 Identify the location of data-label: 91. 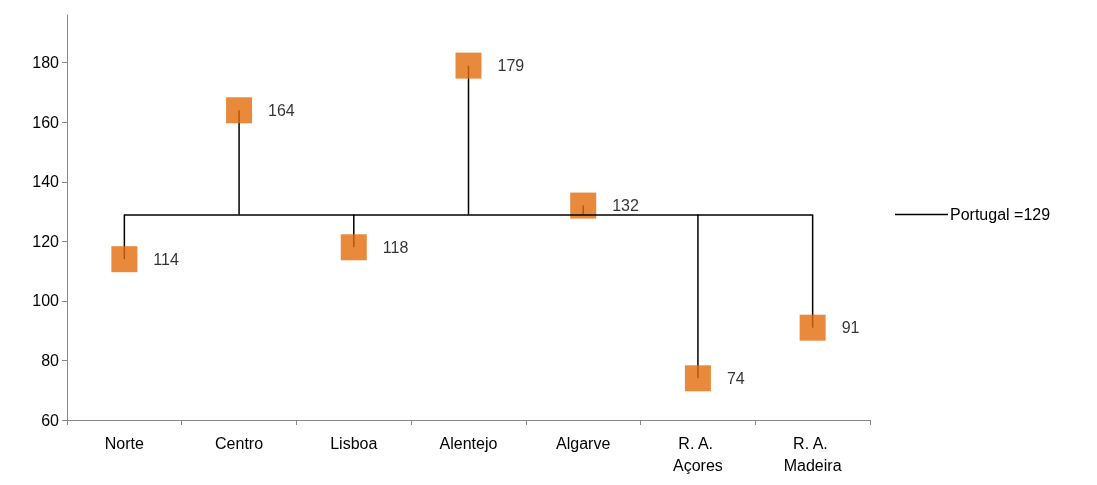
(850, 328).